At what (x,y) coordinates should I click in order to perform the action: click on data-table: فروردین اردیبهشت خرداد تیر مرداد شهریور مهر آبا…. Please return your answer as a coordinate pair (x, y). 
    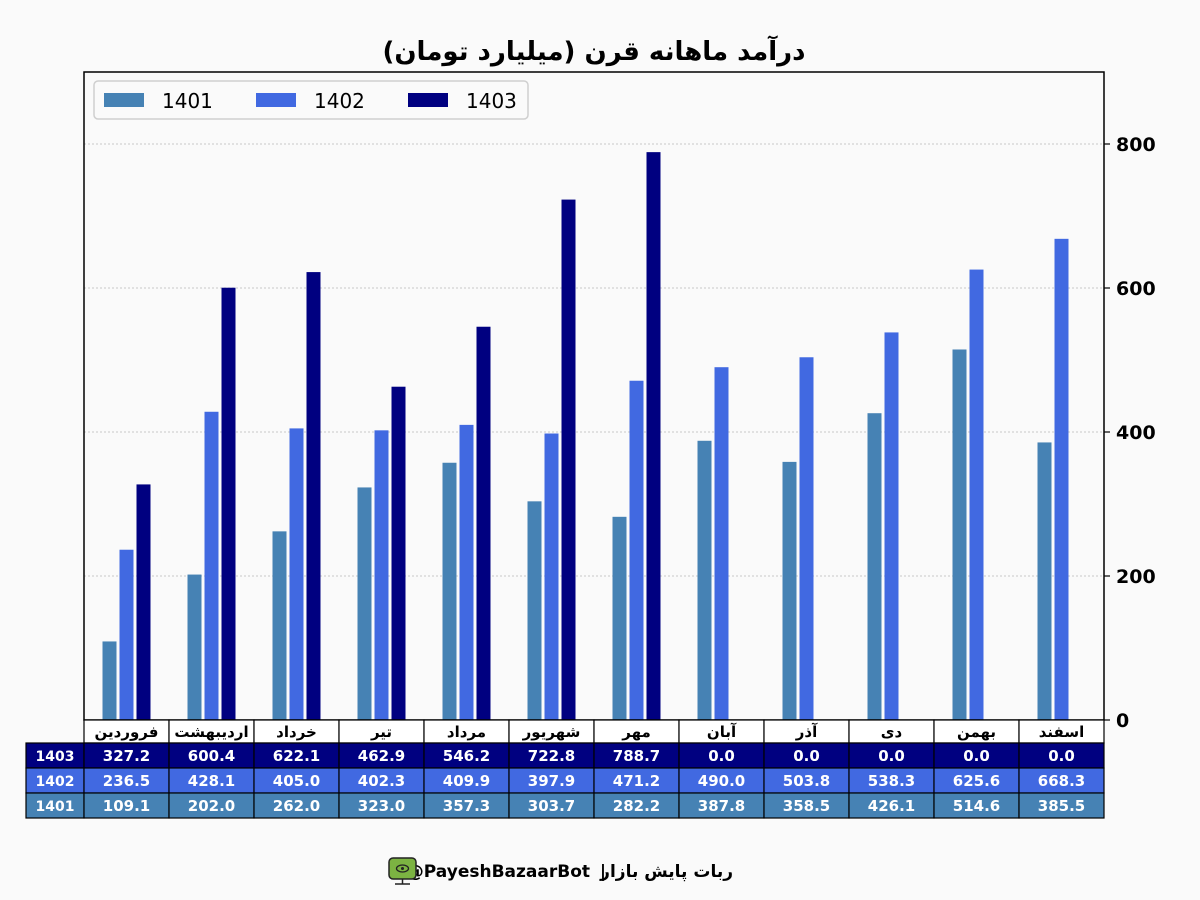
    Looking at the image, I should click on (565, 769).